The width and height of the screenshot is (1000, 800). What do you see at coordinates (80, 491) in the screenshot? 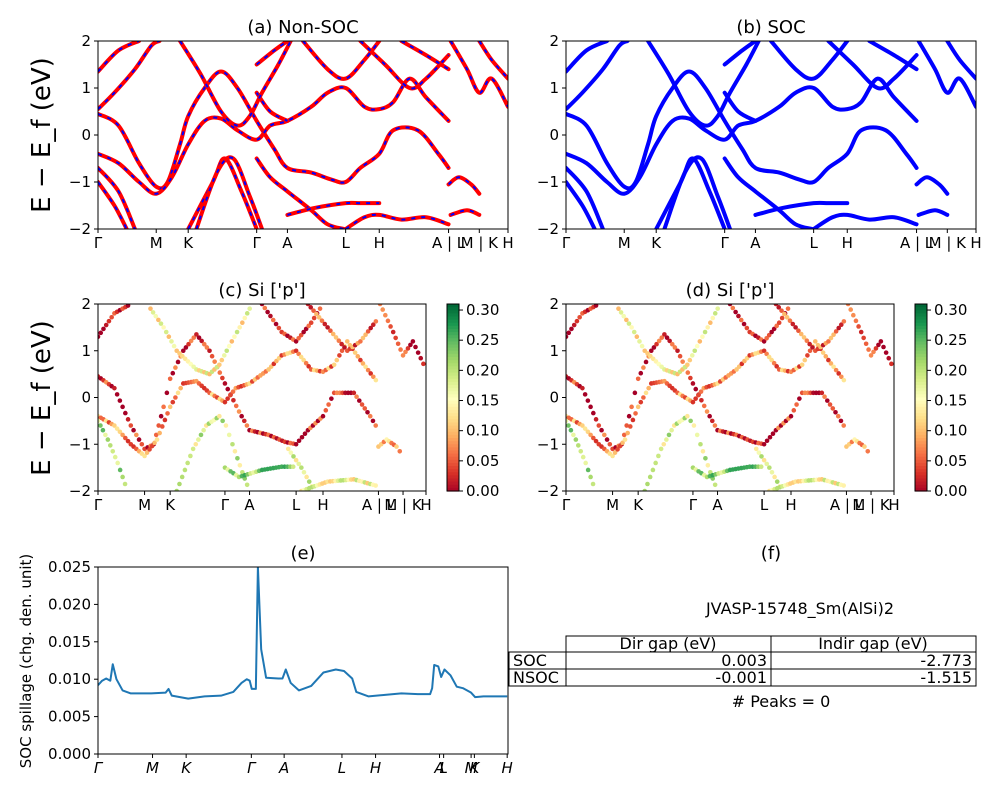
I see `y-tick-label: −2` at bounding box center [80, 491].